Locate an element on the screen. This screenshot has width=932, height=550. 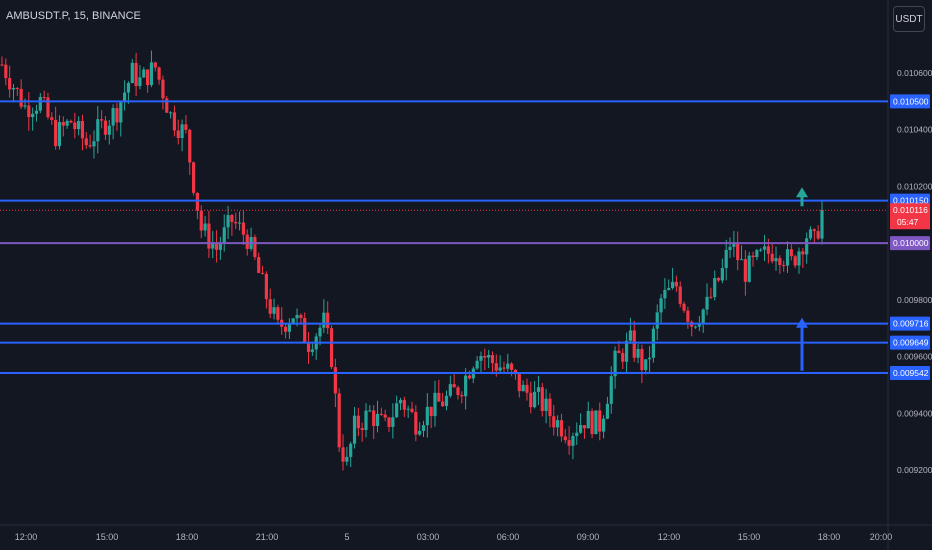
current-price-label: 0.010116 is located at coordinates (910, 210).